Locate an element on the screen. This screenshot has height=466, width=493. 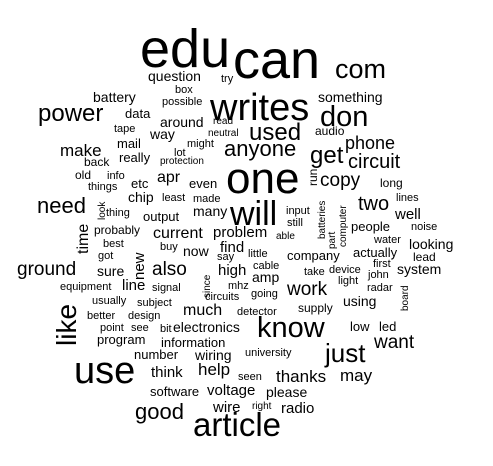
word-battery: battery is located at coordinates (114, 97).